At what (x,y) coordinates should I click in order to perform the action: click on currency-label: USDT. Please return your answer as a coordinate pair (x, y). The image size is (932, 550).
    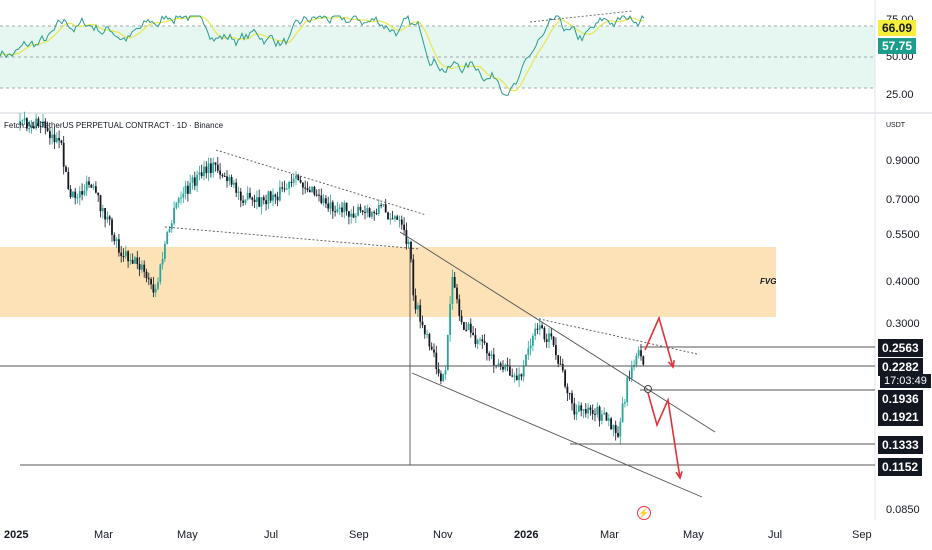
    Looking at the image, I should click on (896, 125).